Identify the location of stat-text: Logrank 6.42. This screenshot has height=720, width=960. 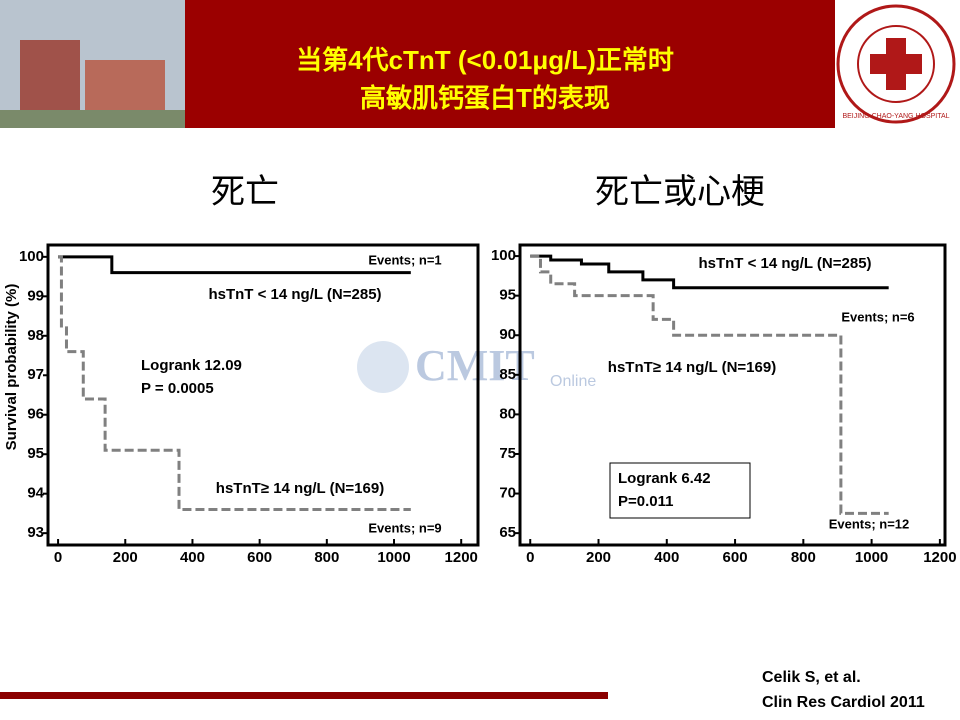
(664, 478).